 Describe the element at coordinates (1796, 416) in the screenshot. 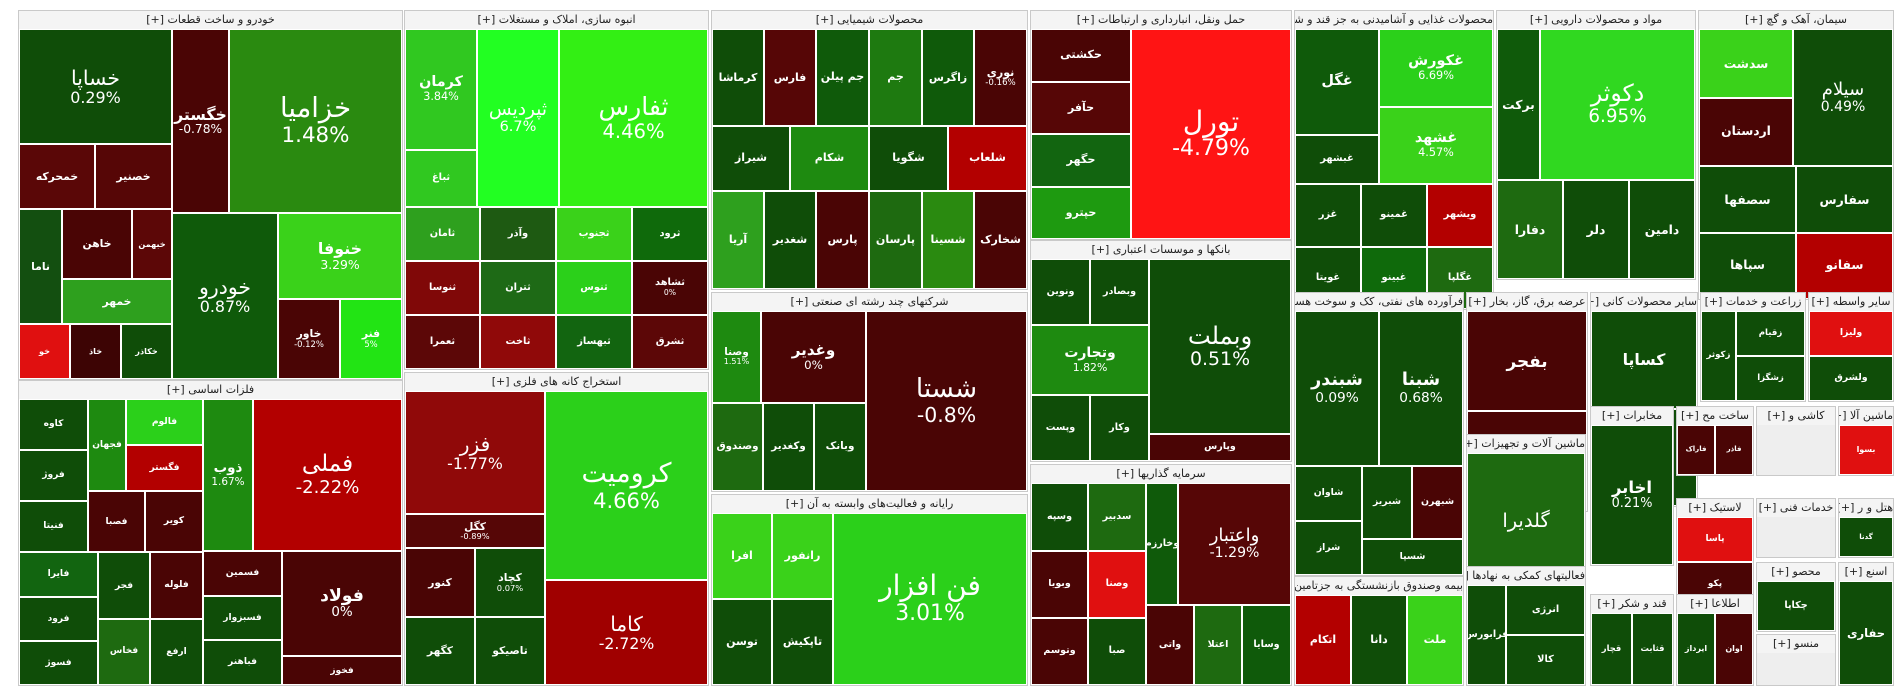

I see `sector-header: کاشی و [+]` at that location.